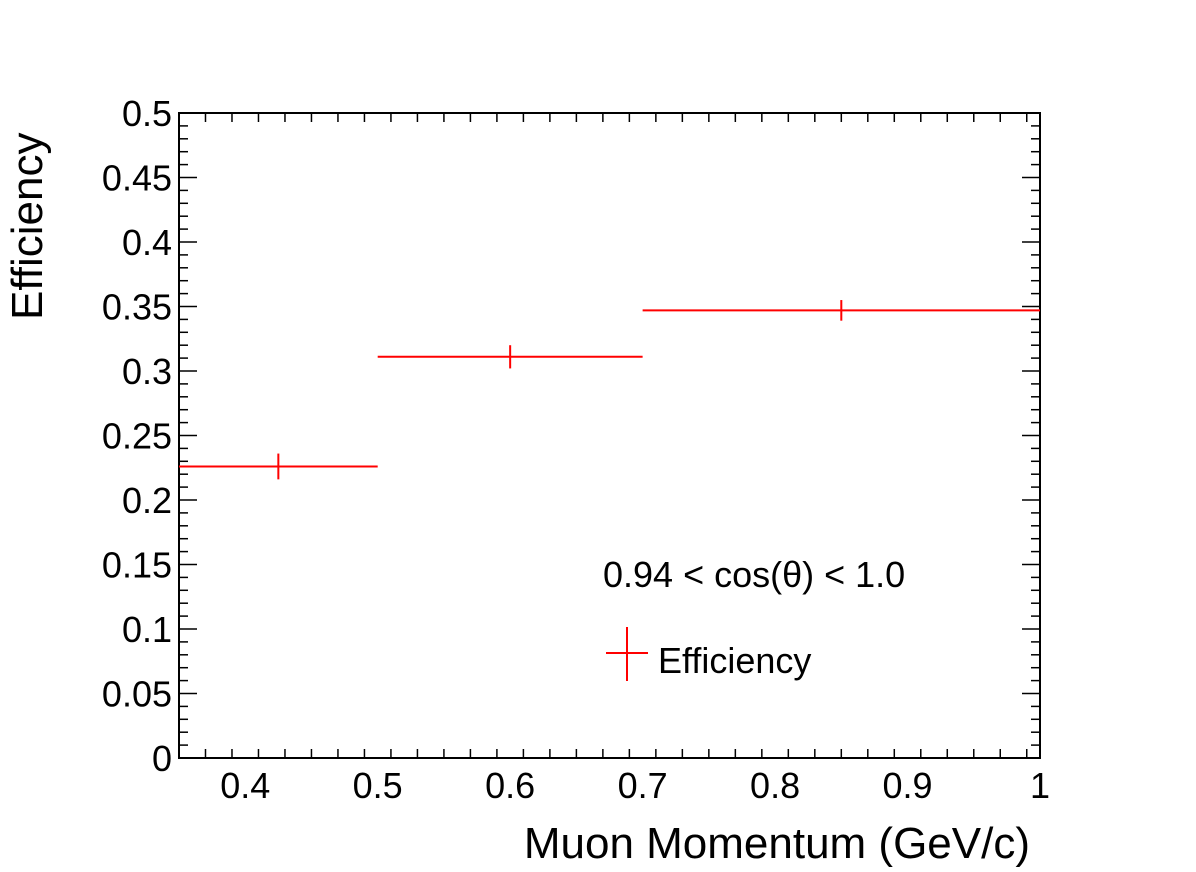 The image size is (1196, 872). I want to click on legend-entry-efficiency: Efficiency, so click(734, 660).